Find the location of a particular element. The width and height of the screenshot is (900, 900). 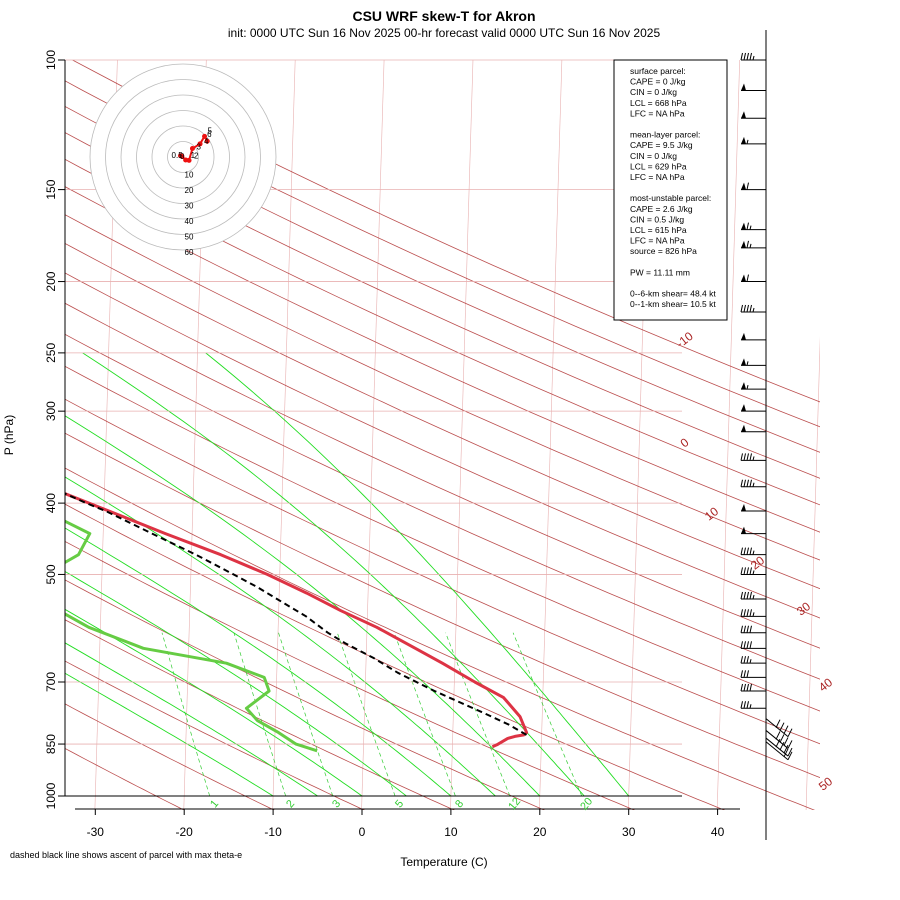

info-line: CIN = 0.5 J/kg is located at coordinates (657, 219).